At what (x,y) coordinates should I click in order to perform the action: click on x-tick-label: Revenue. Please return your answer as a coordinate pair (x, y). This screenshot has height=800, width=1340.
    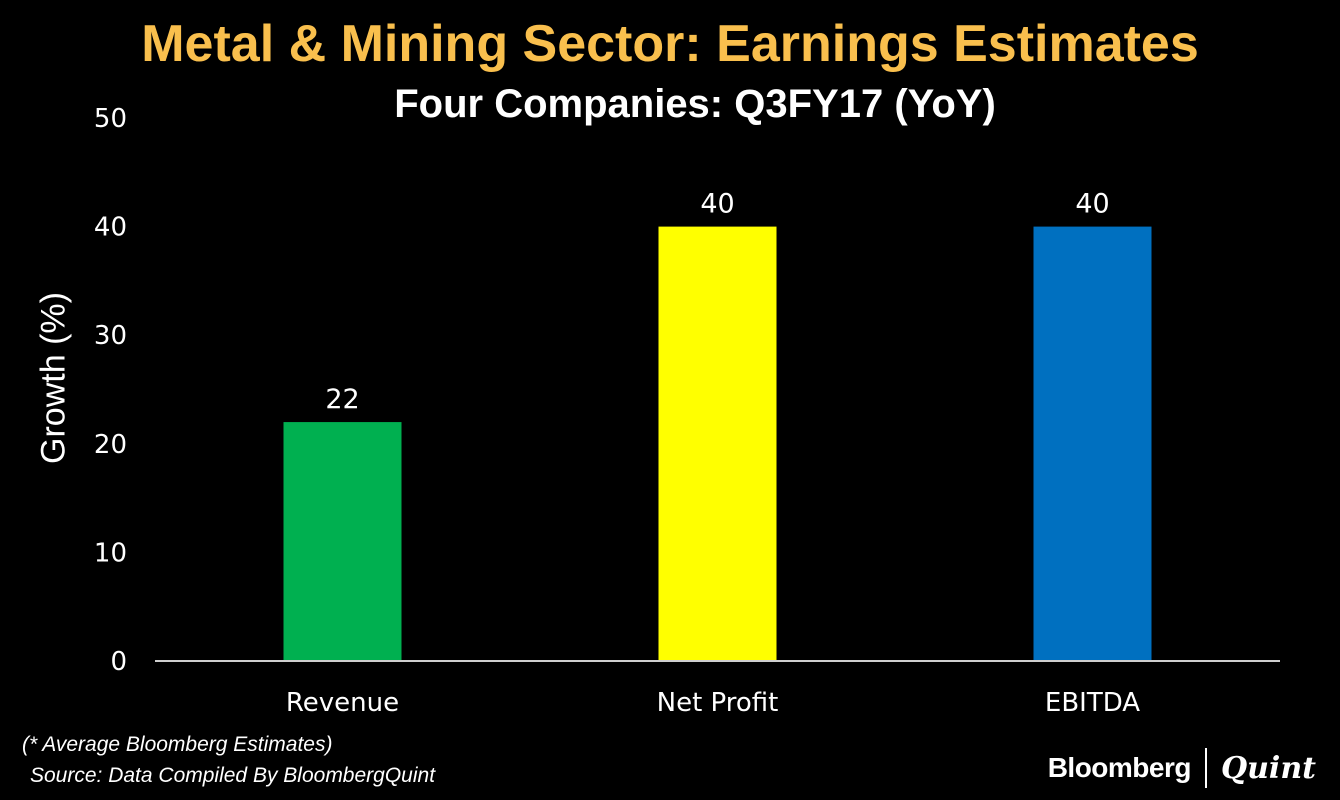
    Looking at the image, I should click on (342, 703).